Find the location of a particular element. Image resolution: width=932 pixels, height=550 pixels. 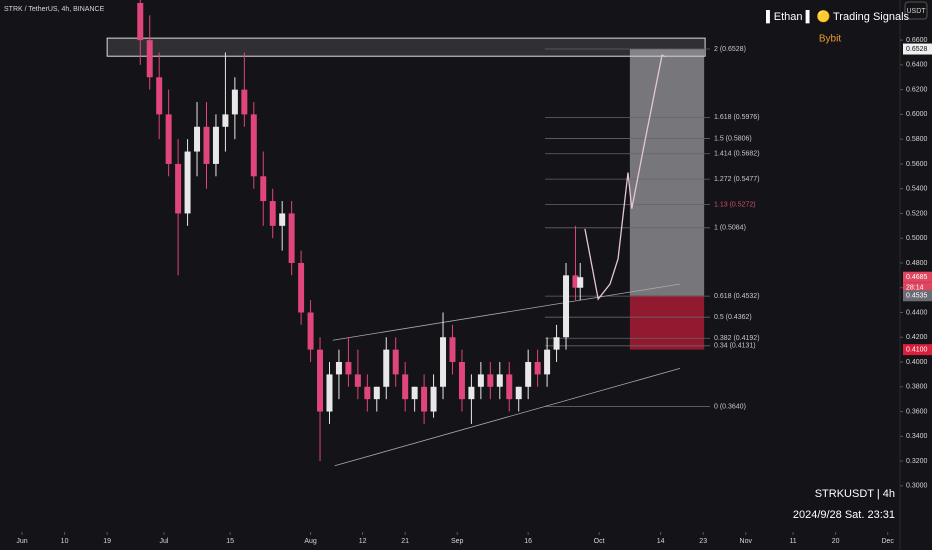

x-tick-label: 10 is located at coordinates (65, 541).